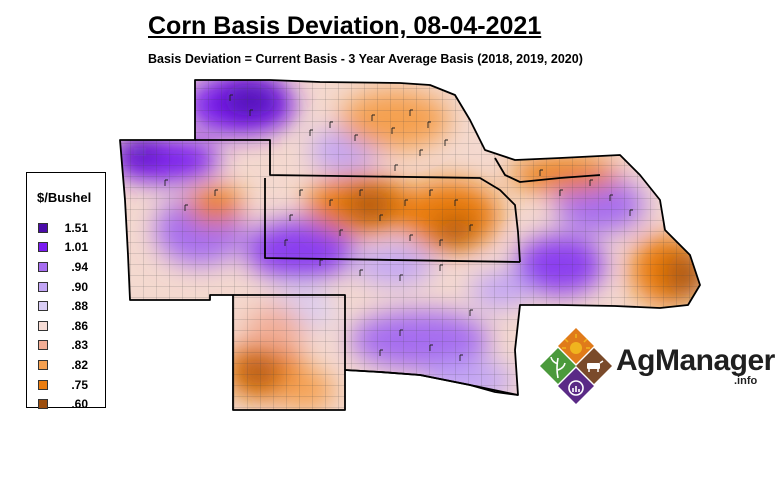  Describe the element at coordinates (63, 228) in the screenshot. I see `legend-item: 1.51` at that location.